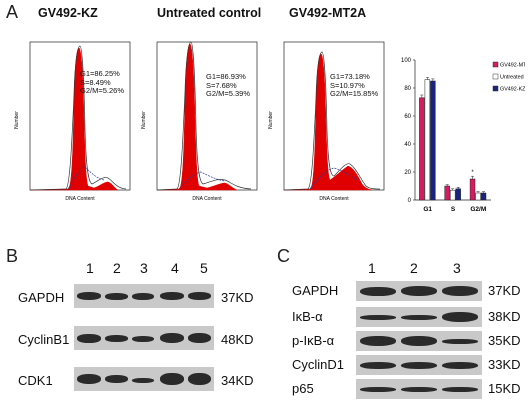 The height and width of the screenshot is (409, 531). I want to click on histogram-3-fit-curve, so click(332, 121).